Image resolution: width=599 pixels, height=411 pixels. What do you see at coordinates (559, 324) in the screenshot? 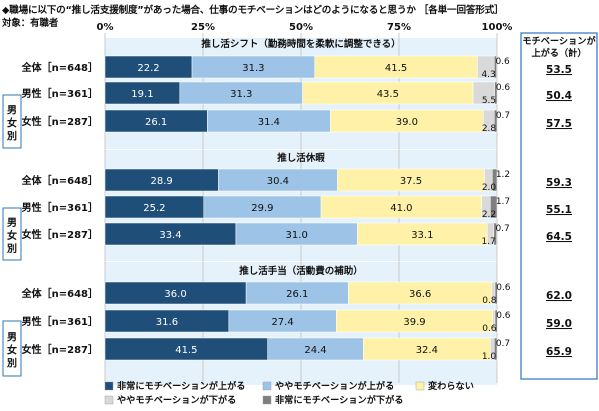
I see `motivation-up-value: 59.0` at bounding box center [559, 324].